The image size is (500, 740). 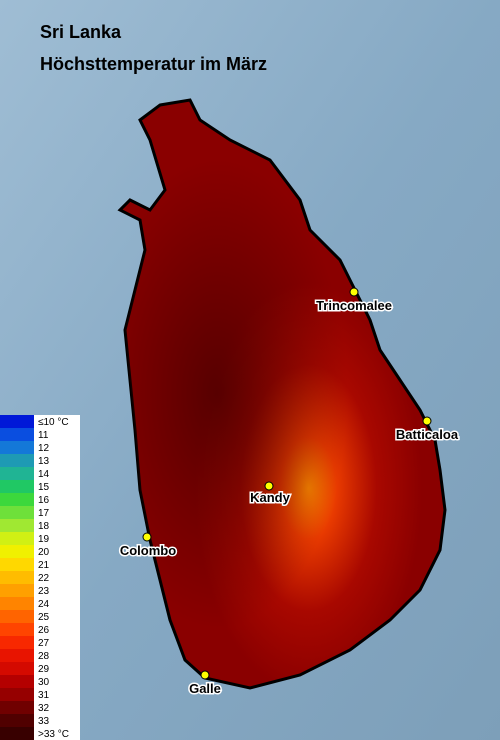 What do you see at coordinates (44, 656) in the screenshot?
I see `legend-label: 28` at bounding box center [44, 656].